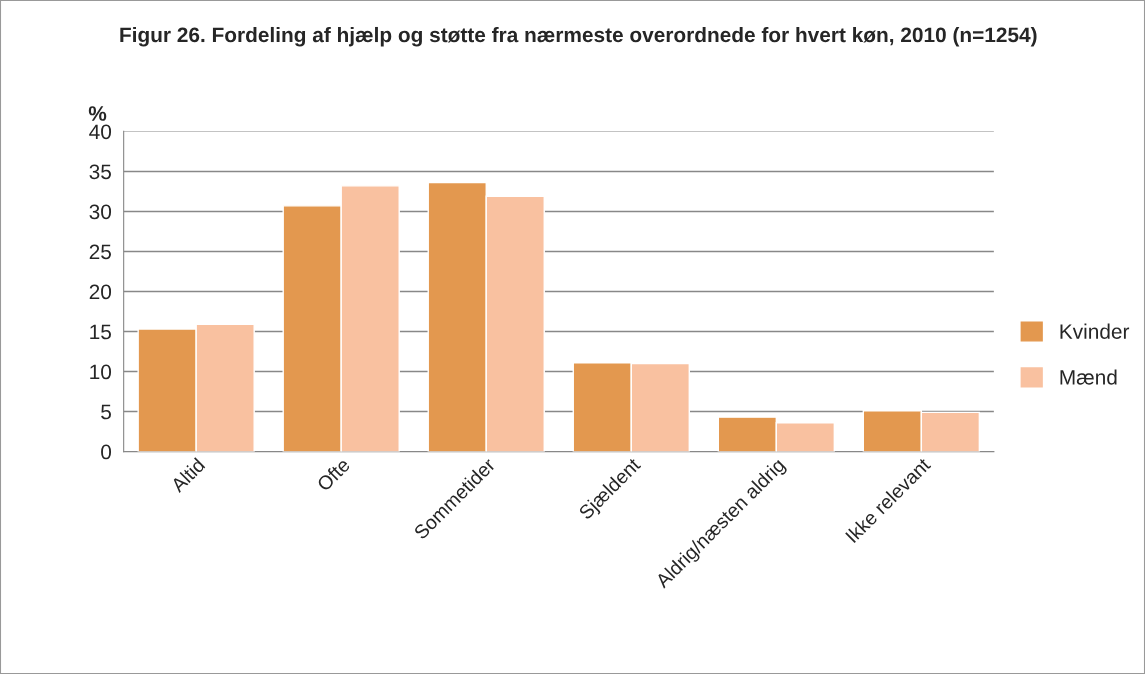 The height and width of the screenshot is (674, 1145). What do you see at coordinates (106, 452) in the screenshot?
I see `y-tick-label: 0` at bounding box center [106, 452].